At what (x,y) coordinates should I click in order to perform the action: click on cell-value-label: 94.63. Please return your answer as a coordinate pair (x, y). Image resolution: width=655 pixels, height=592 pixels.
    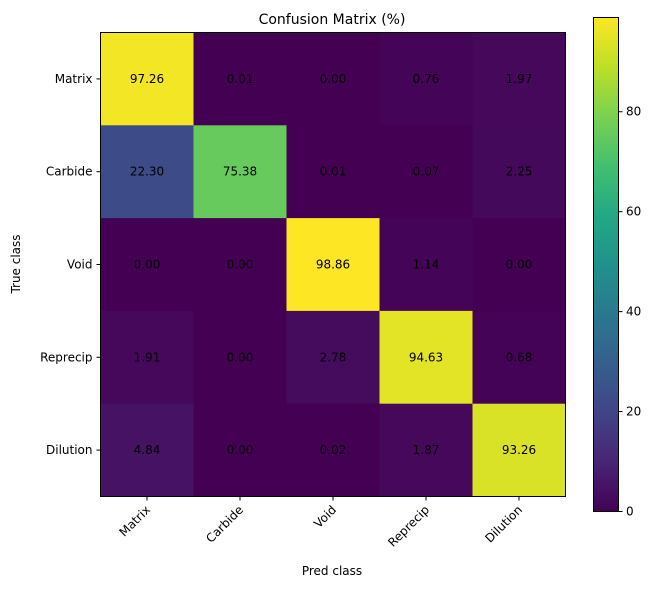
    Looking at the image, I should click on (426, 357).